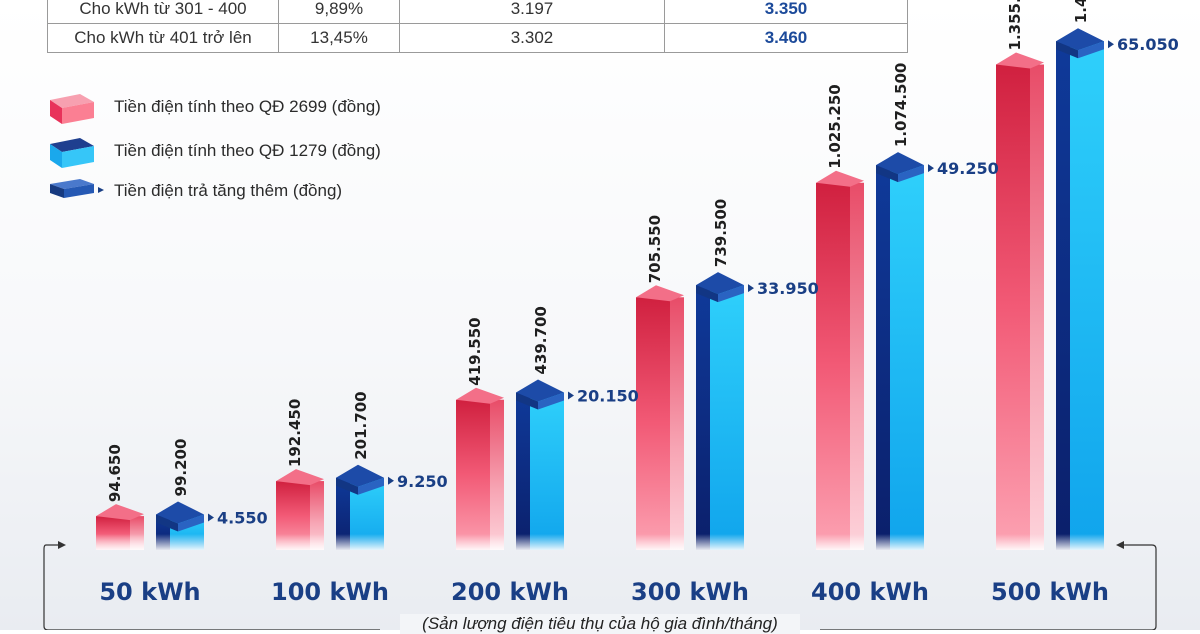 Image resolution: width=1200 pixels, height=634 pixels. I want to click on data-label-new: 739.500, so click(721, 233).